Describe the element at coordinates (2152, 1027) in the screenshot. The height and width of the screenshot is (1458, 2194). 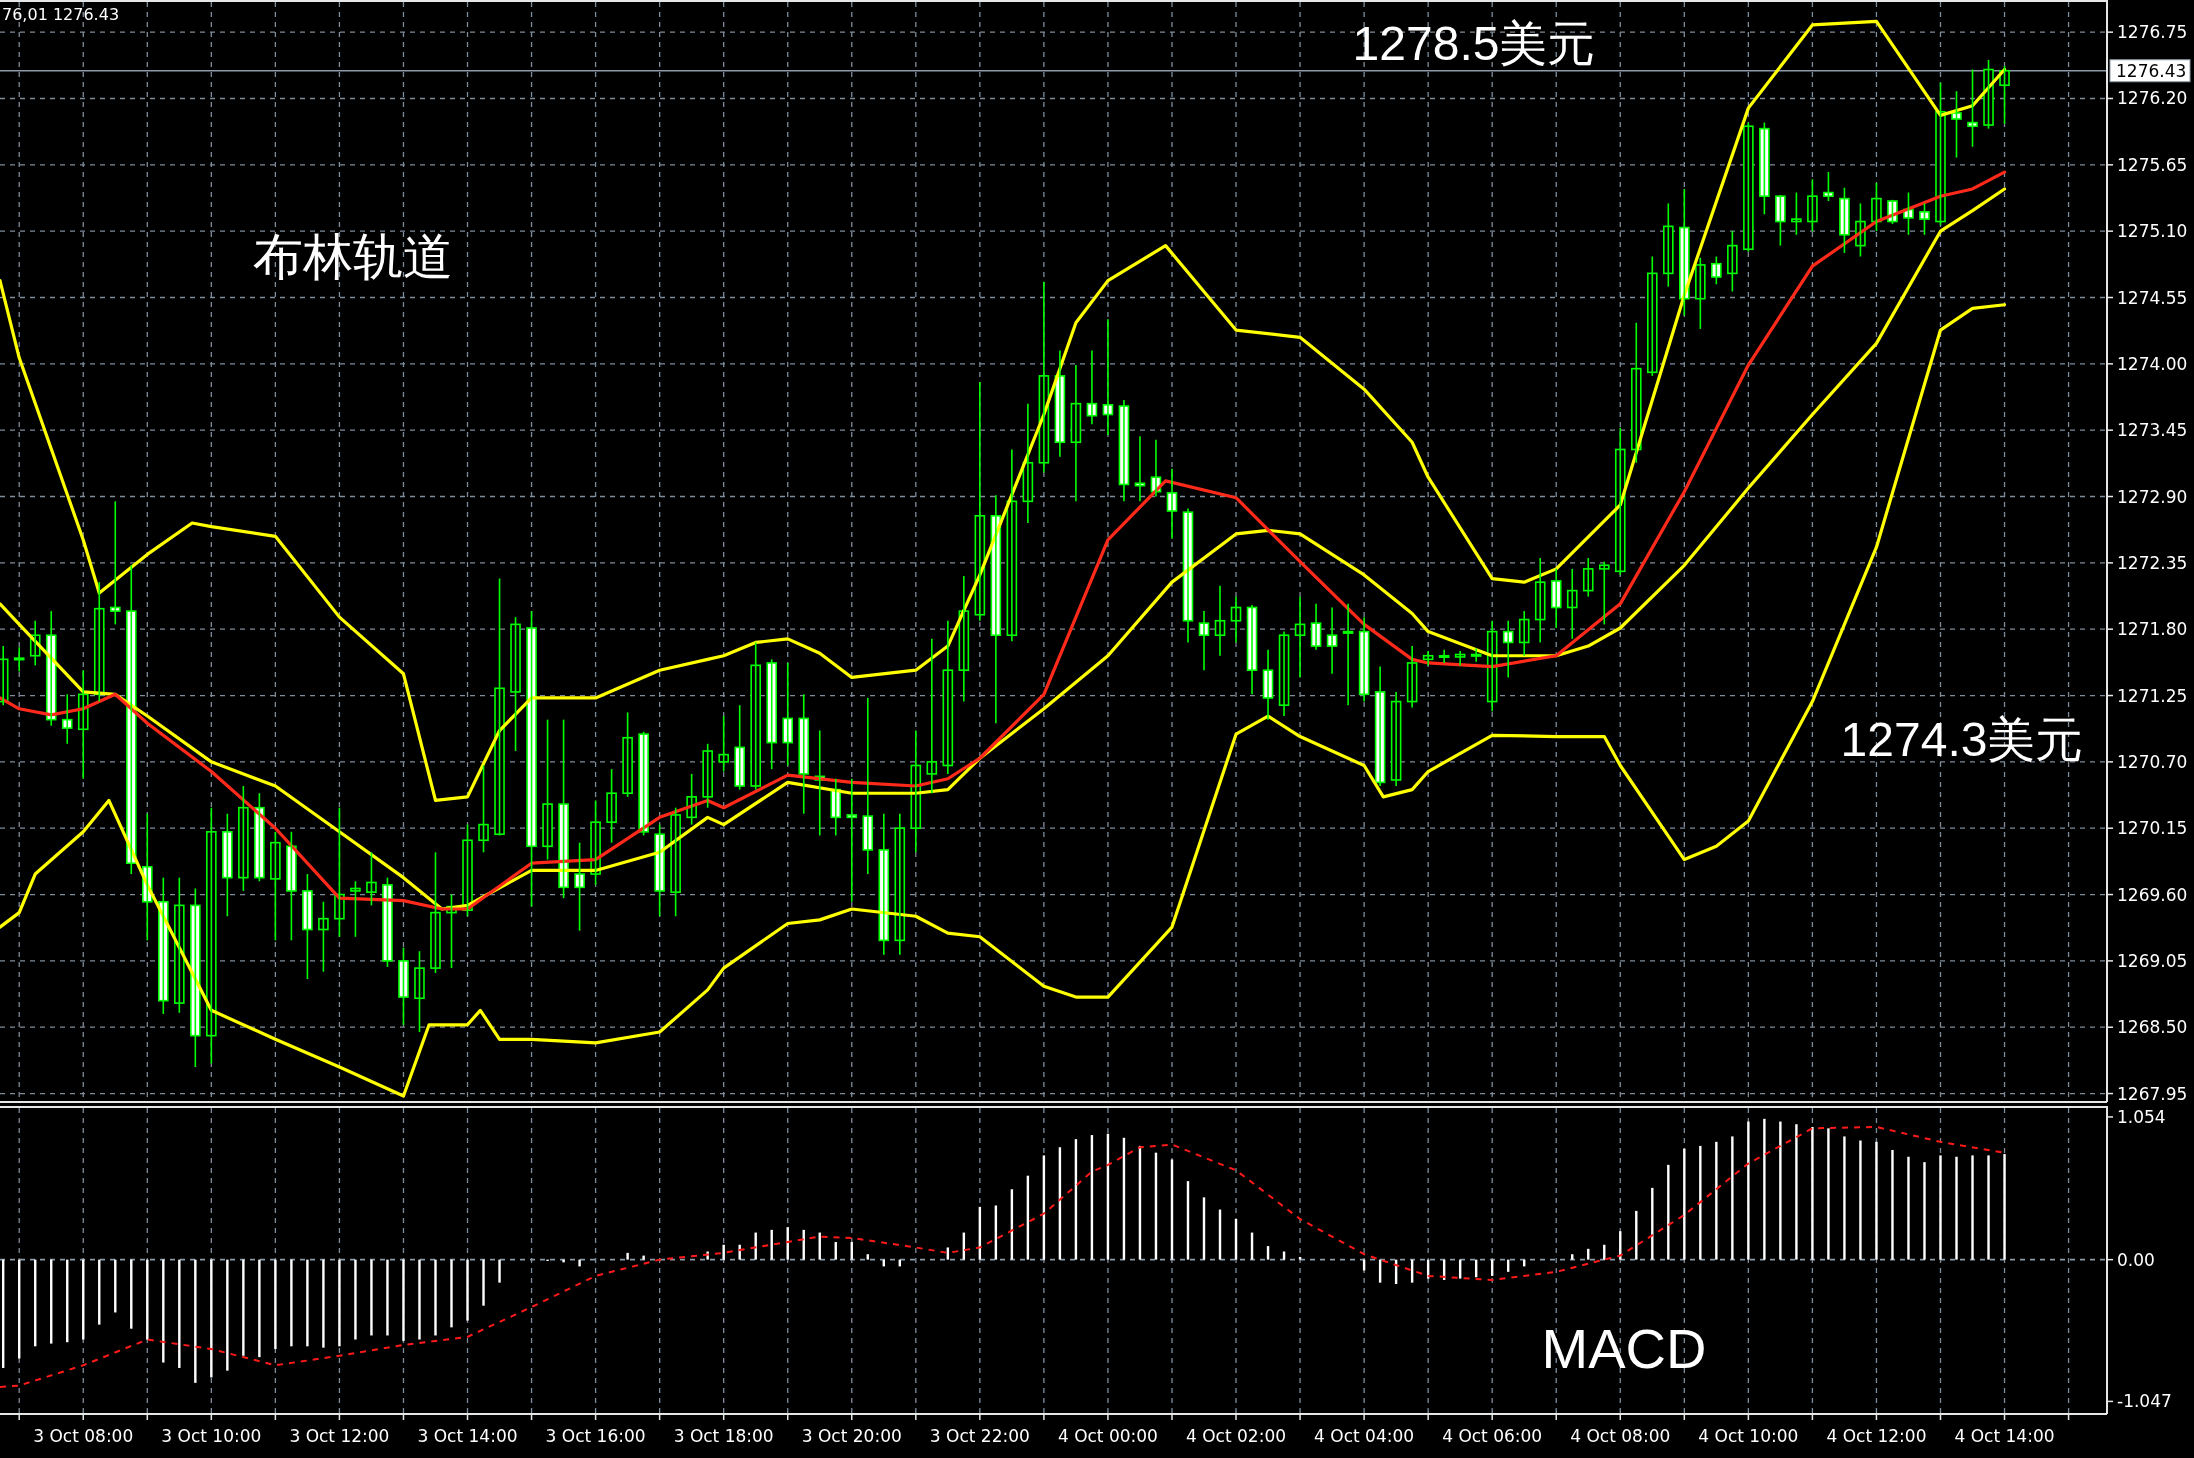
I see `y-tick-label: 1268.50` at that location.